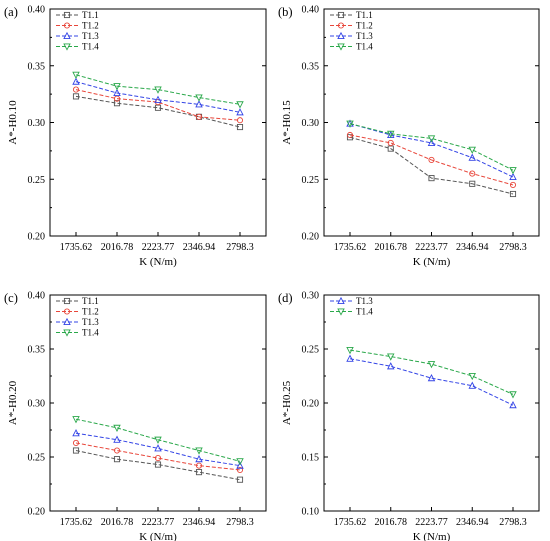 The width and height of the screenshot is (550, 541). Describe the element at coordinates (11, 298) in the screenshot. I see `panel-label: (c)` at that location.